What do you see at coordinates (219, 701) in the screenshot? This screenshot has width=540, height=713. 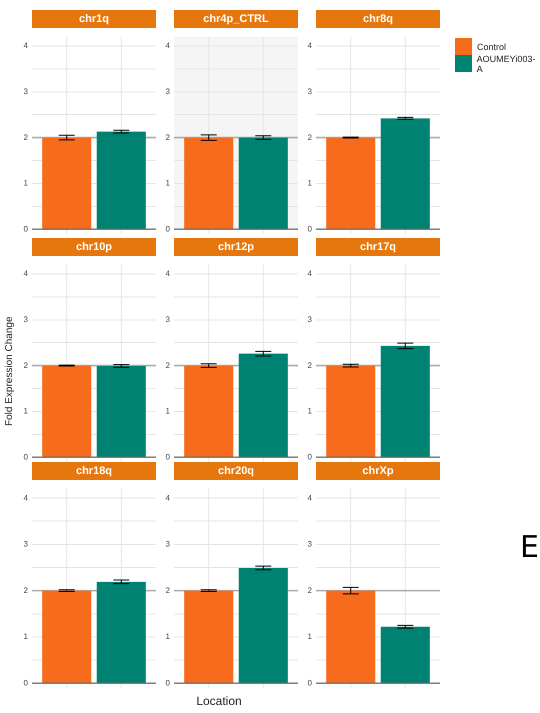 I see `x-axis-title: Location` at bounding box center [219, 701].